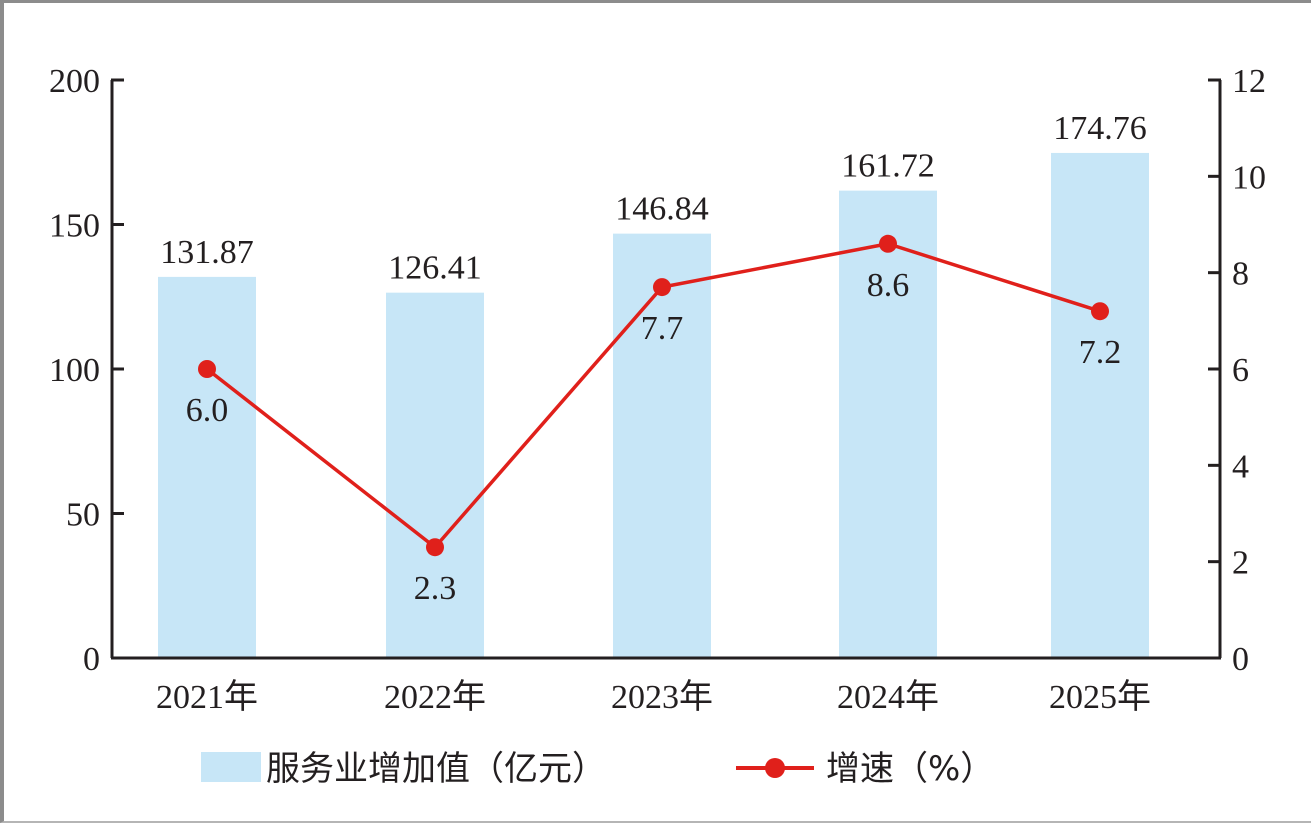 Image resolution: width=1311 pixels, height=823 pixels. I want to click on x-tick-label: 2021年, so click(207, 697).